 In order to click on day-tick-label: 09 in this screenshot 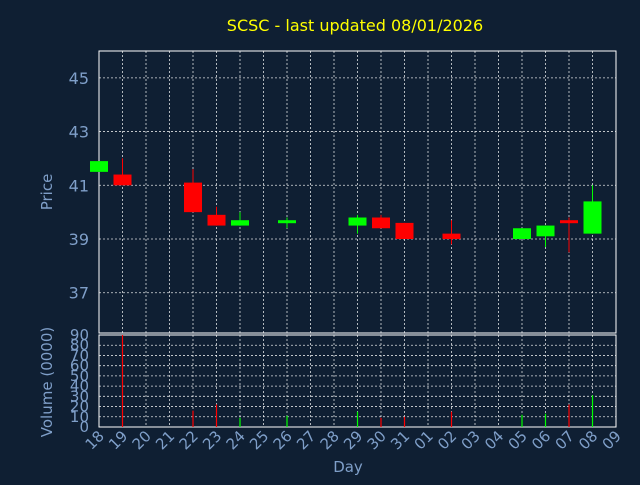, I will do `click(612, 440)`.